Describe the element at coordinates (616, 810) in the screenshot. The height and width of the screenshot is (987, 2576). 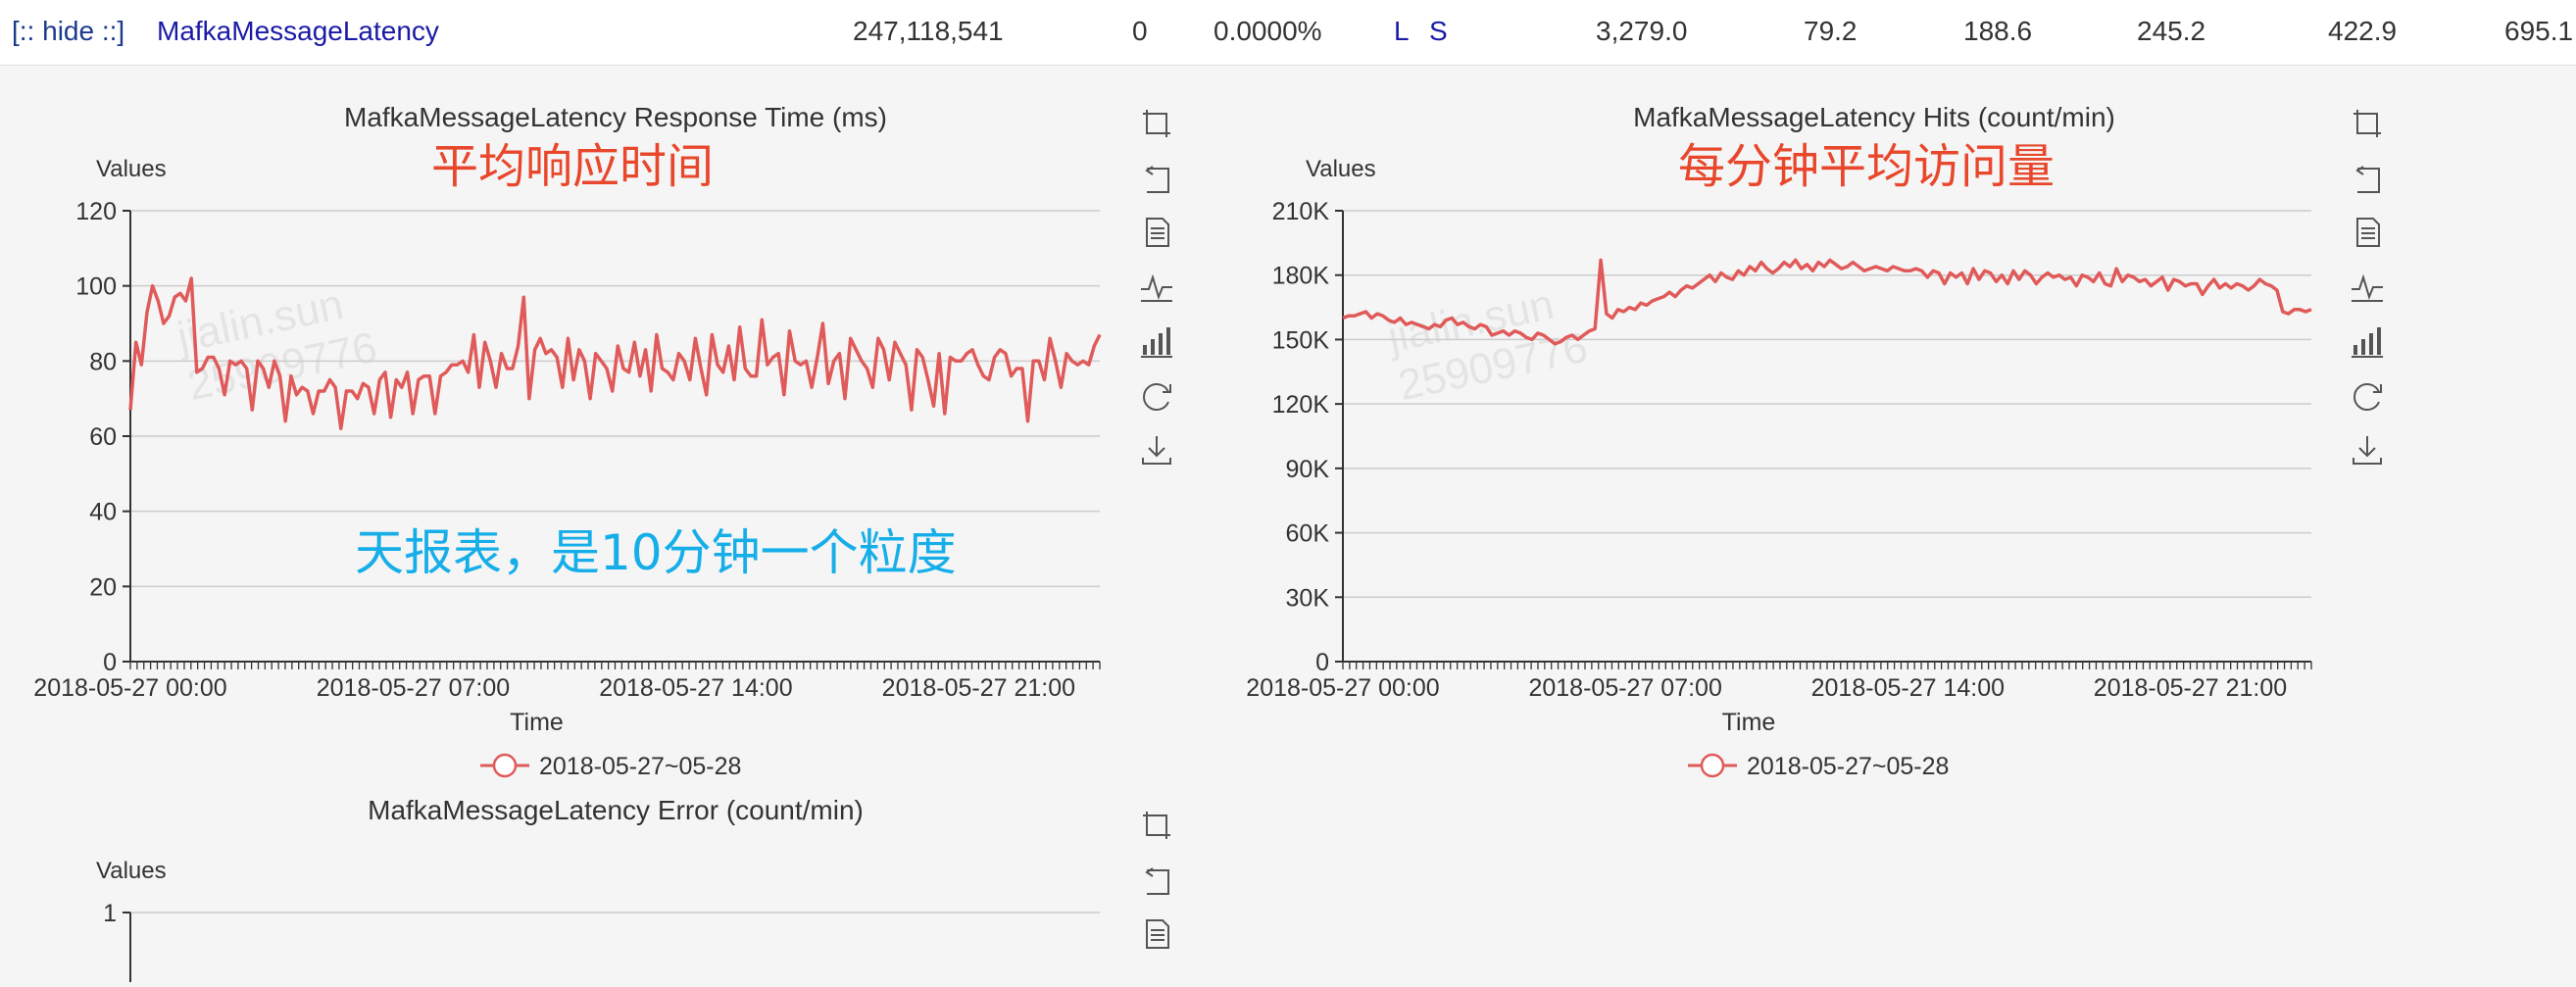
I see `chart-title: MafkaMessageLatency Error (count/min)` at that location.